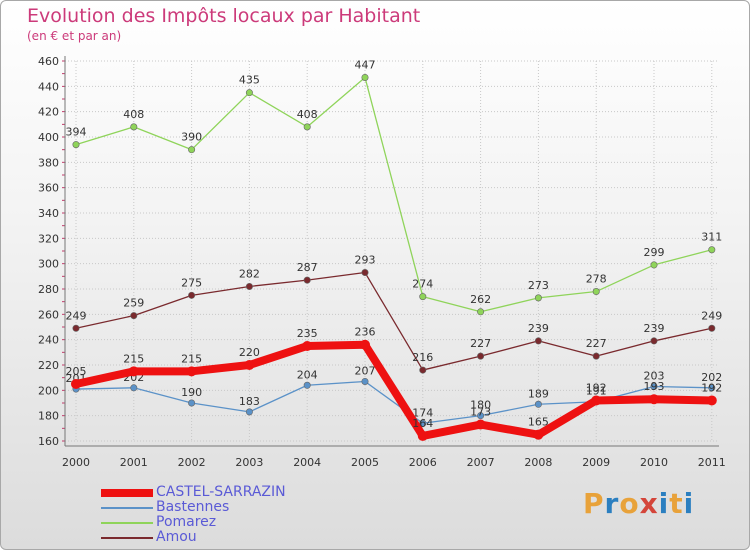 This screenshot has width=750, height=550. I want to click on data-label: 204, so click(307, 374).